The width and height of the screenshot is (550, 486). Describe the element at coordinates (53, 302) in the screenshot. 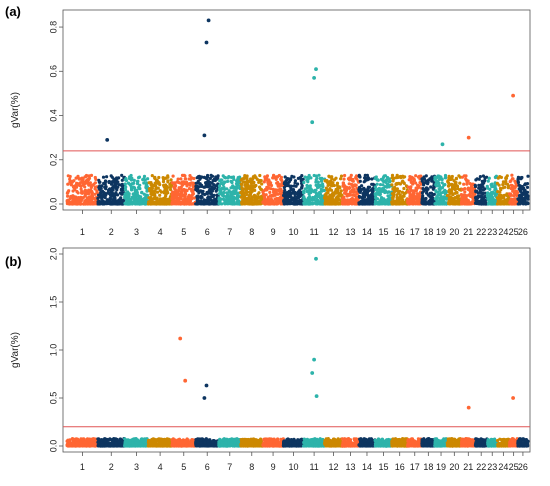

I see `y-tick-label: 1.5` at that location.